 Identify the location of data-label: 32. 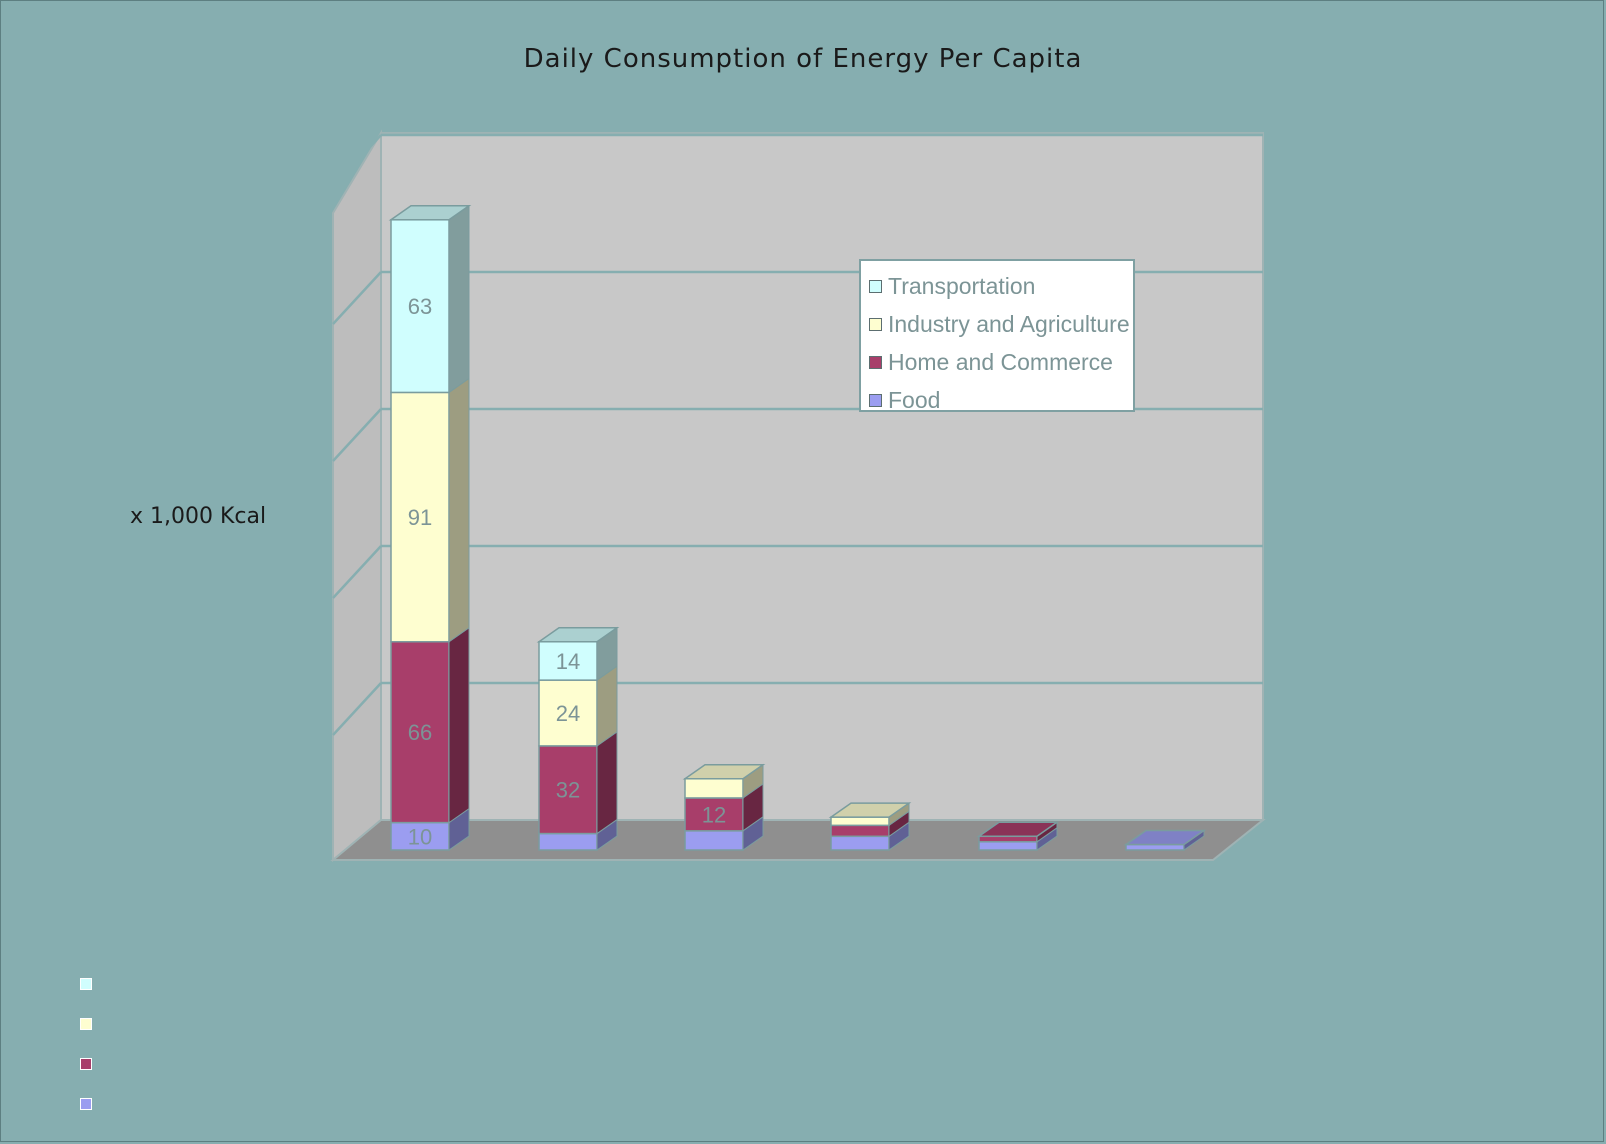
(568, 790).